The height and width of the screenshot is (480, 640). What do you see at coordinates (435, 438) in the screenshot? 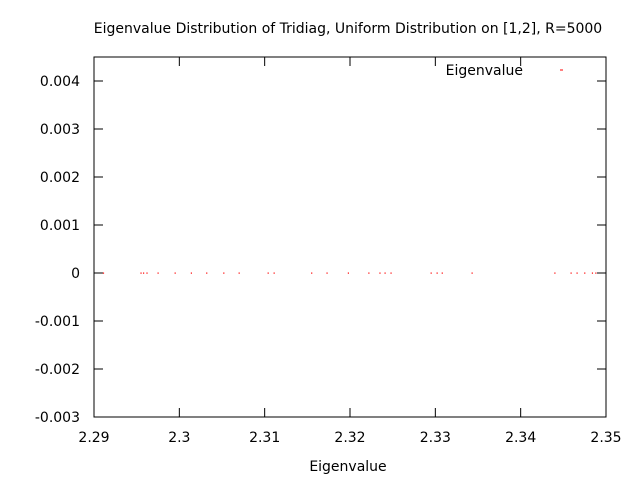
I see `x-tick-label: 2.33` at bounding box center [435, 438].